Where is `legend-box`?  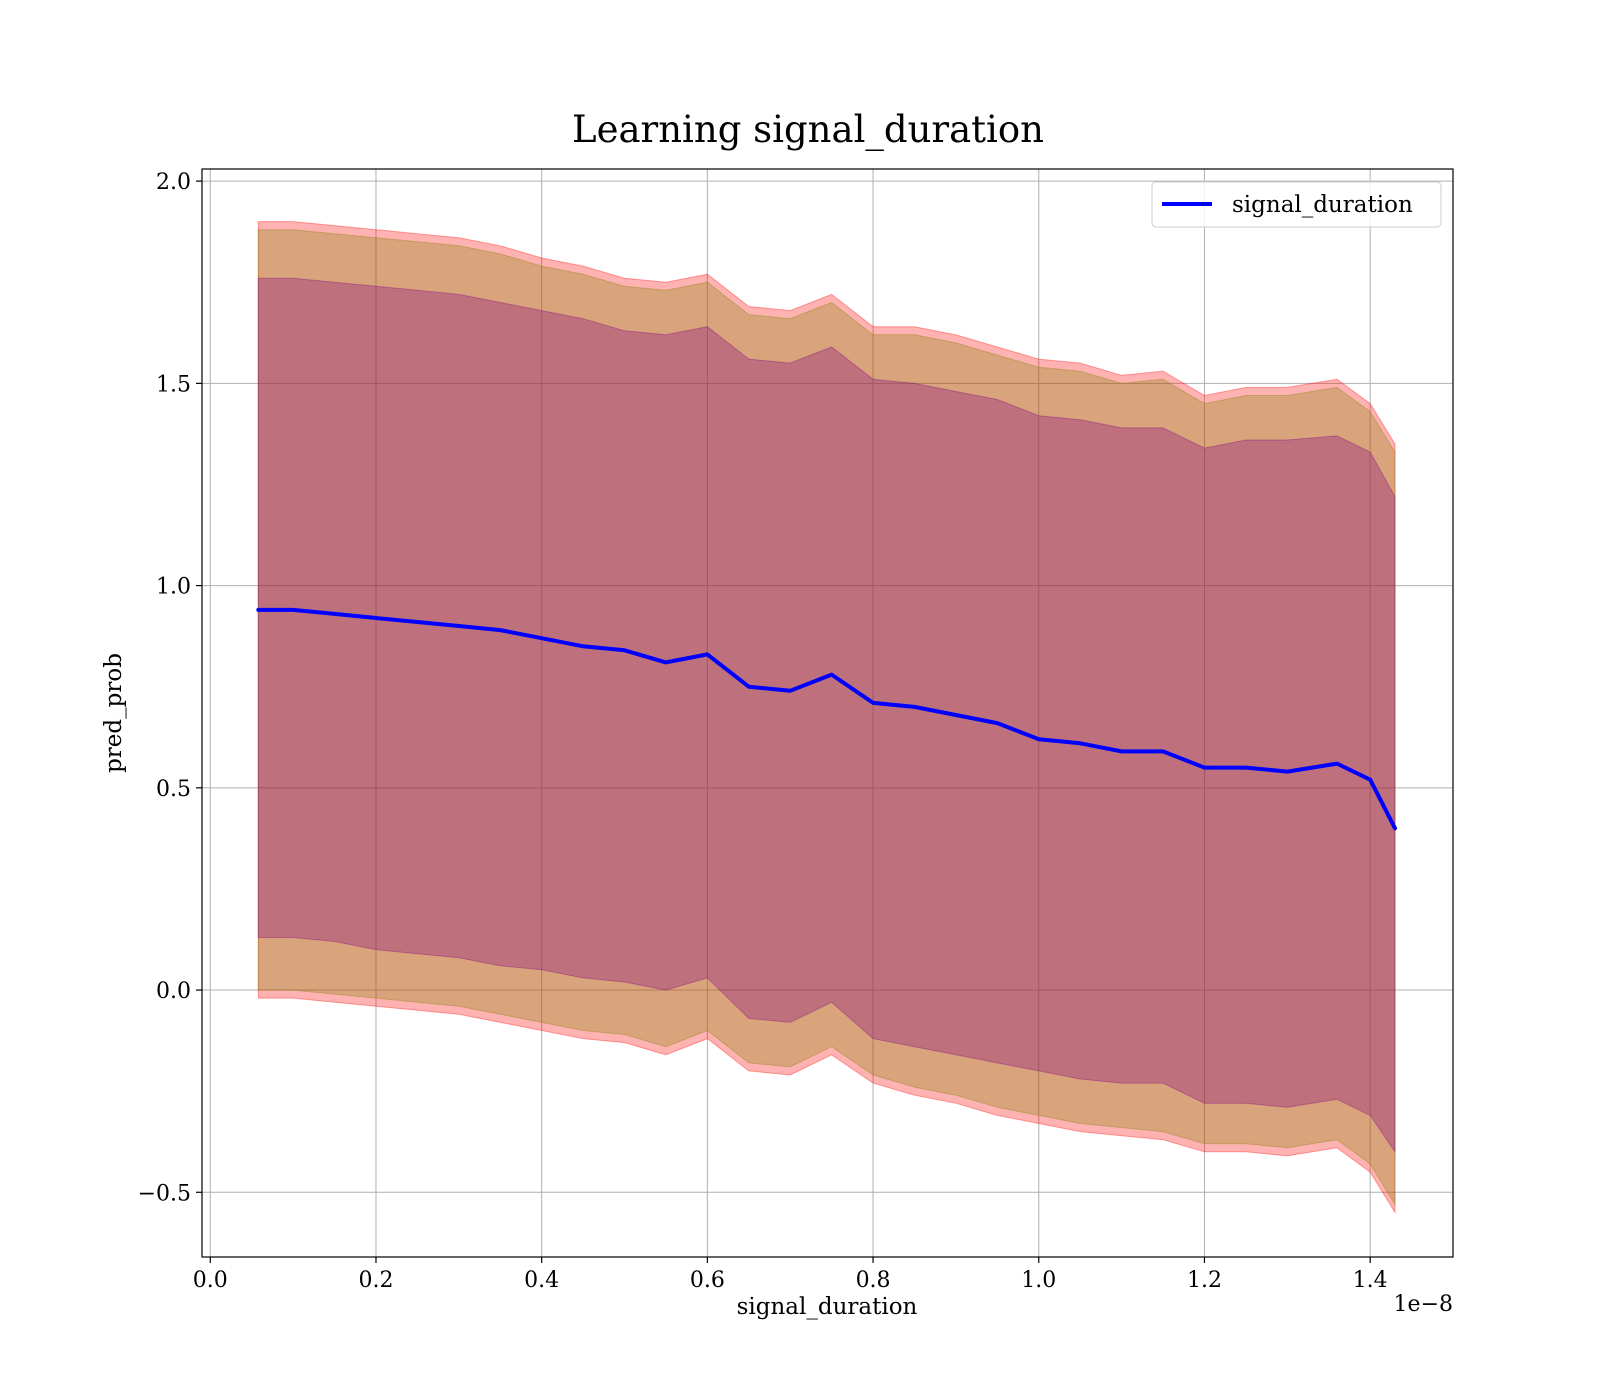 legend-box is located at coordinates (1296, 204).